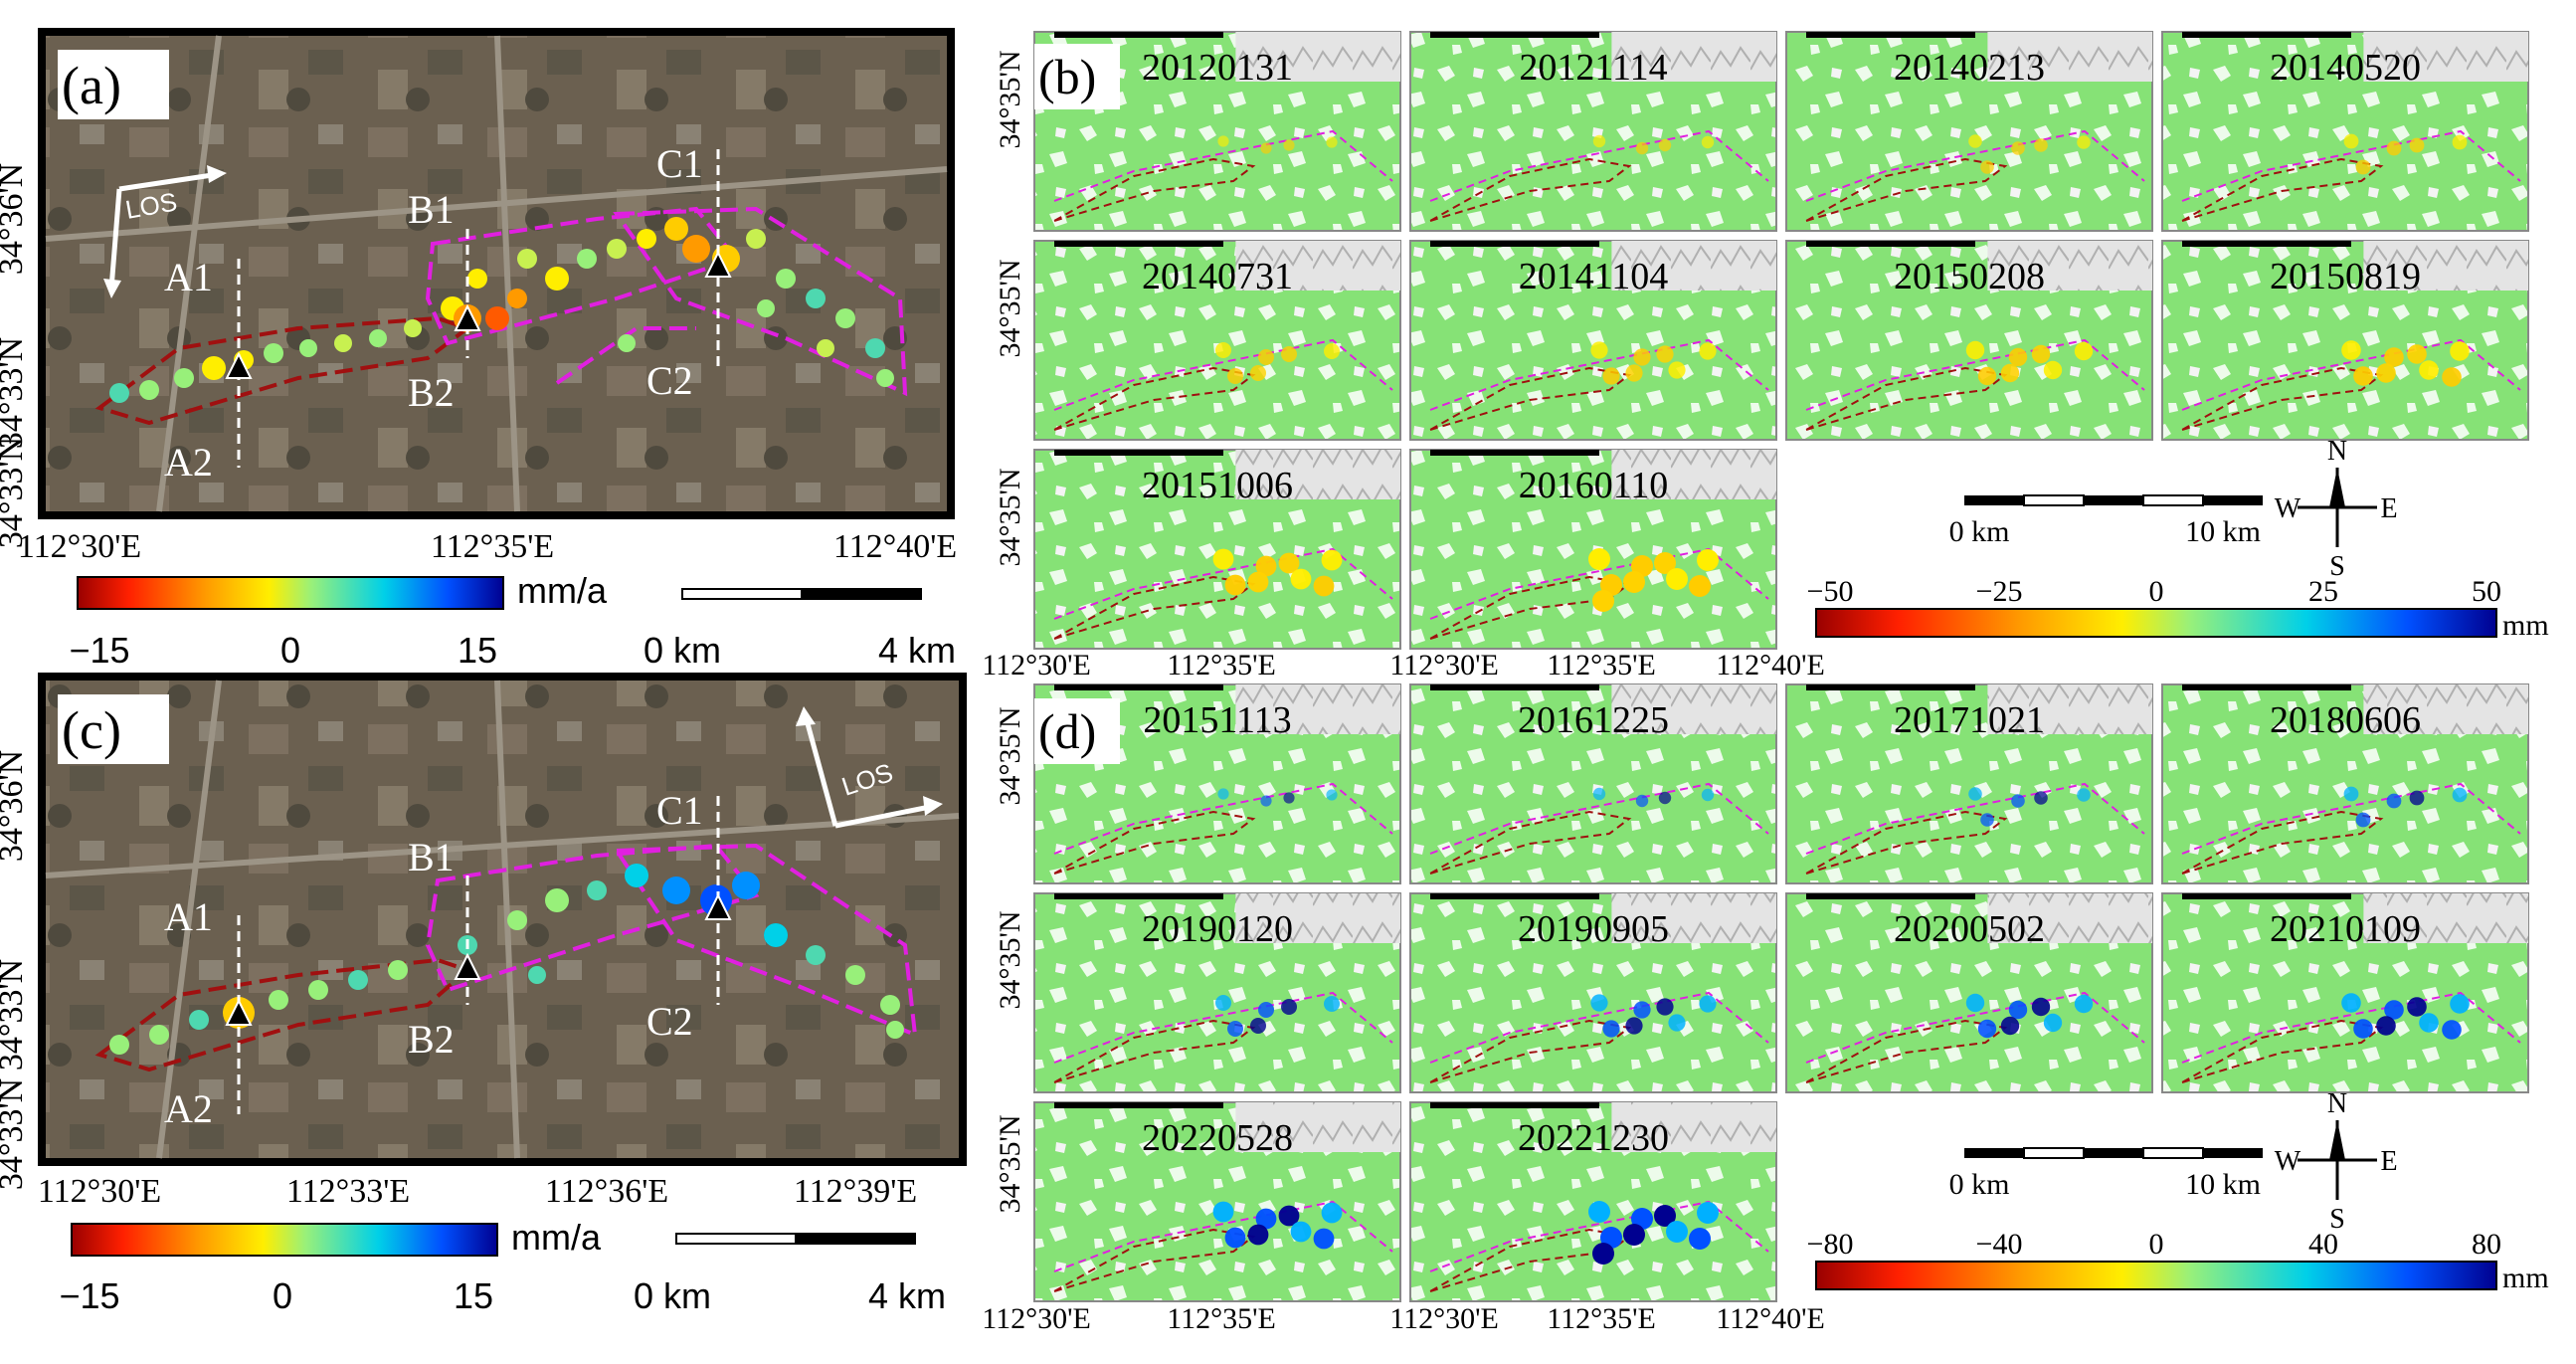 Image resolution: width=2576 pixels, height=1364 pixels. What do you see at coordinates (2525, 1278) in the screenshot?
I see `panel-d-colorbar-unit: mm` at bounding box center [2525, 1278].